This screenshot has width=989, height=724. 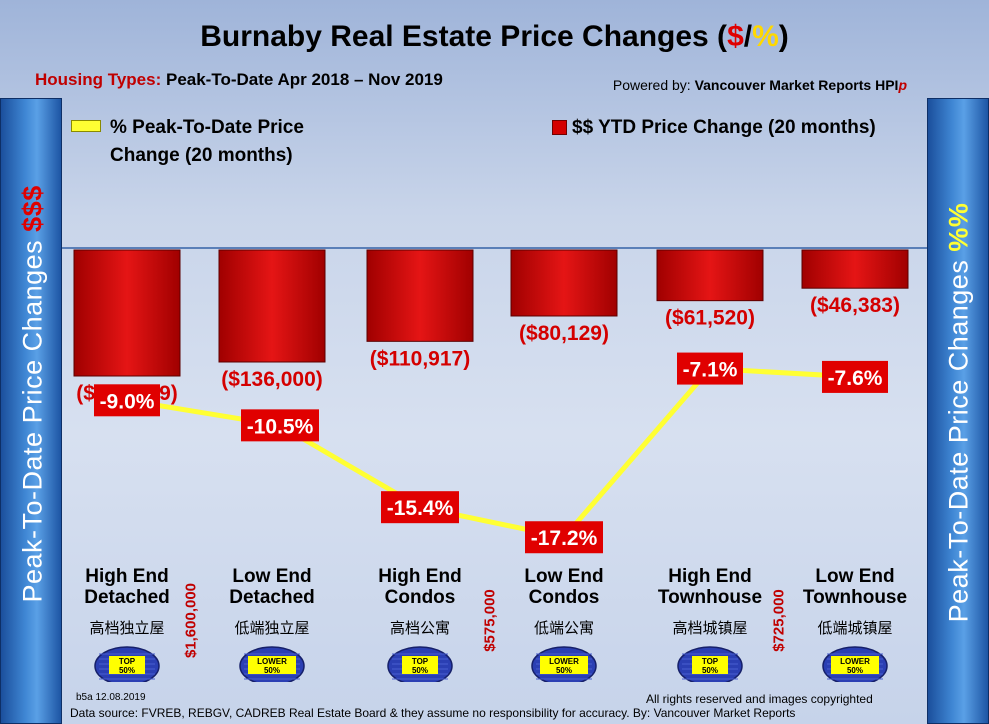 What do you see at coordinates (419, 628) in the screenshot?
I see `category-chinese-3: 高档公寓` at bounding box center [419, 628].